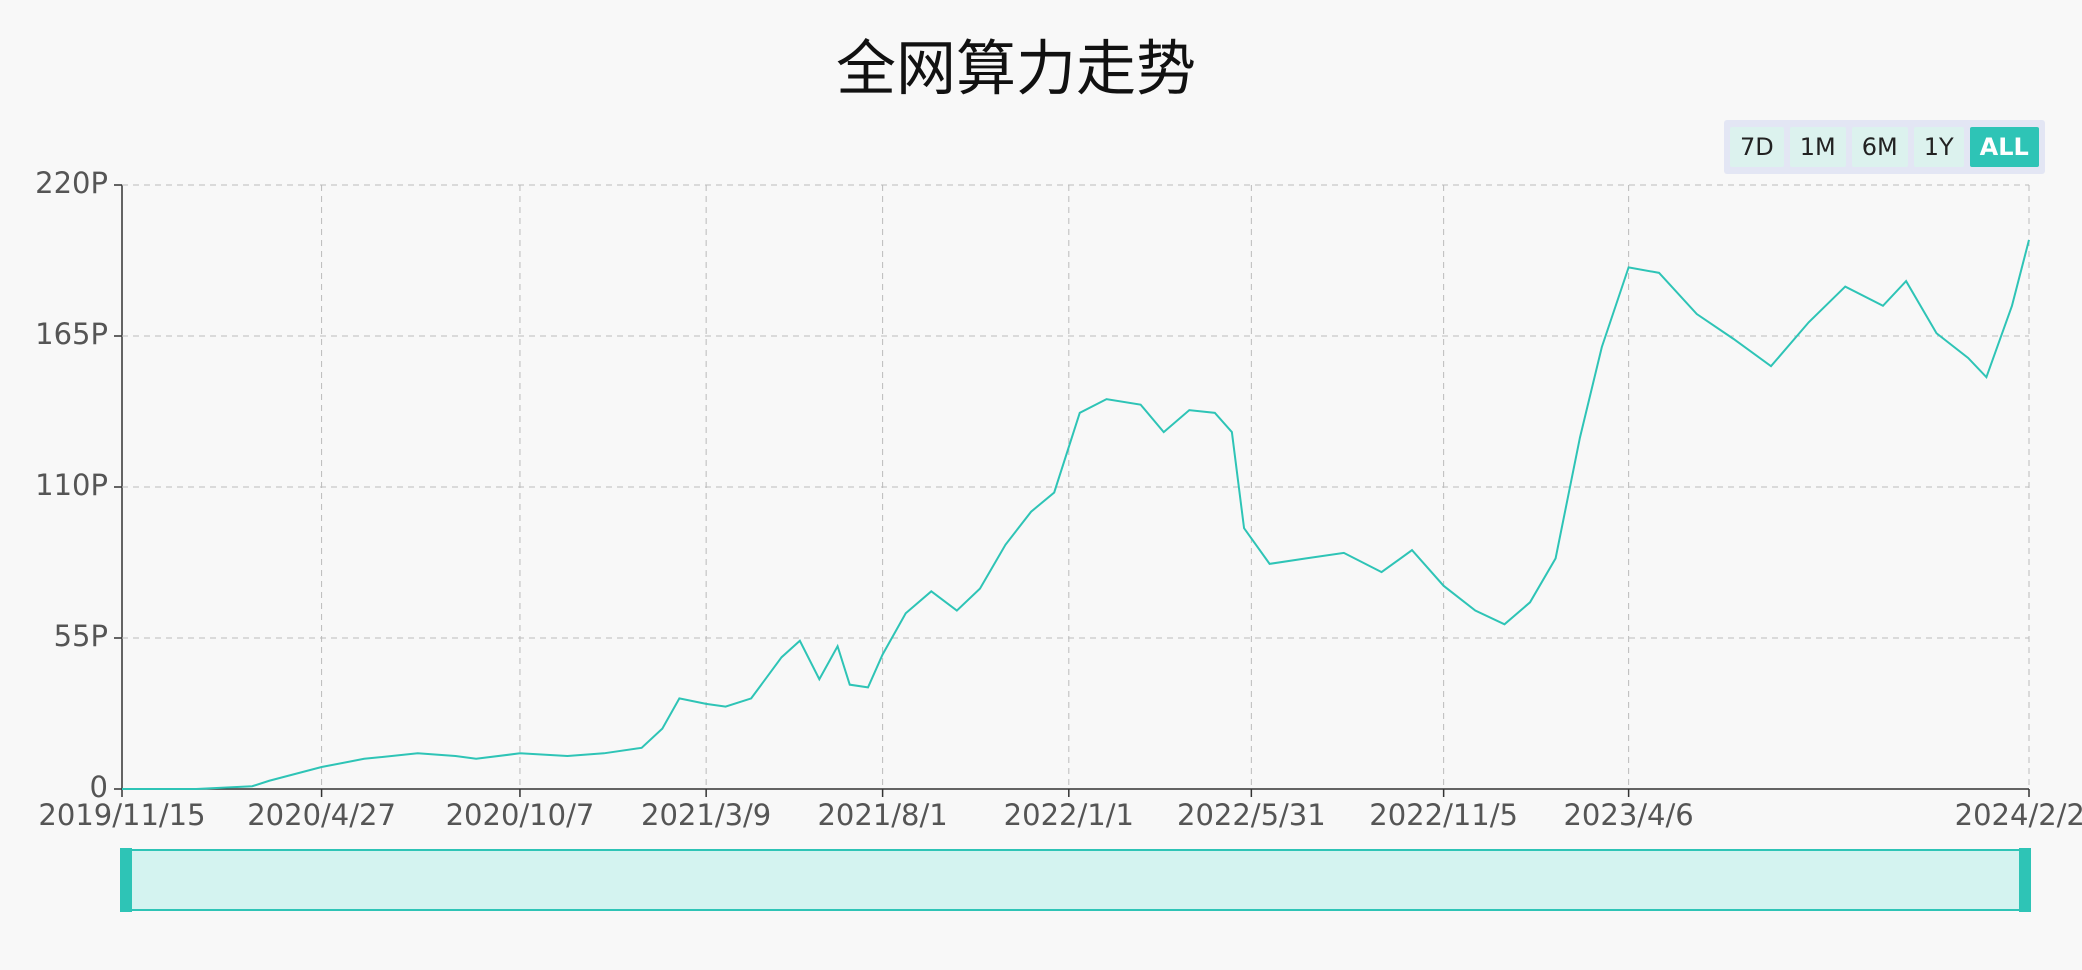 Image resolution: width=2082 pixels, height=970 pixels. Describe the element at coordinates (520, 815) in the screenshot. I see `x-tick-label: 2020/10/7` at that location.